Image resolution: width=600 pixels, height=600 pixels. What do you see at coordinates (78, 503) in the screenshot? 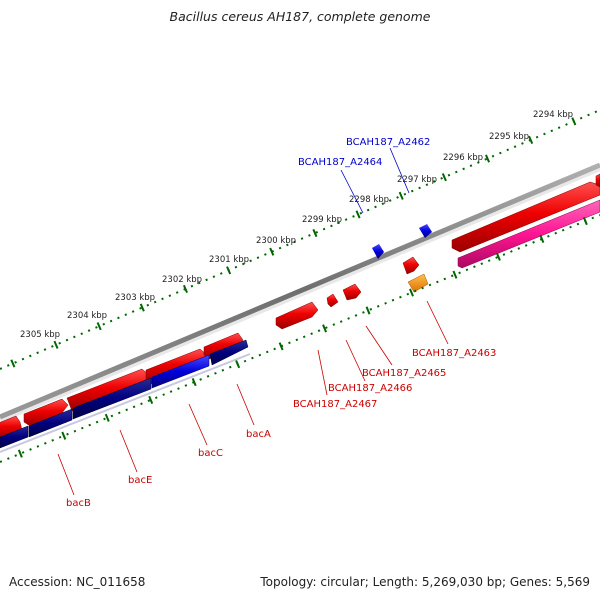
I see `gene-label: bacB` at bounding box center [78, 503].